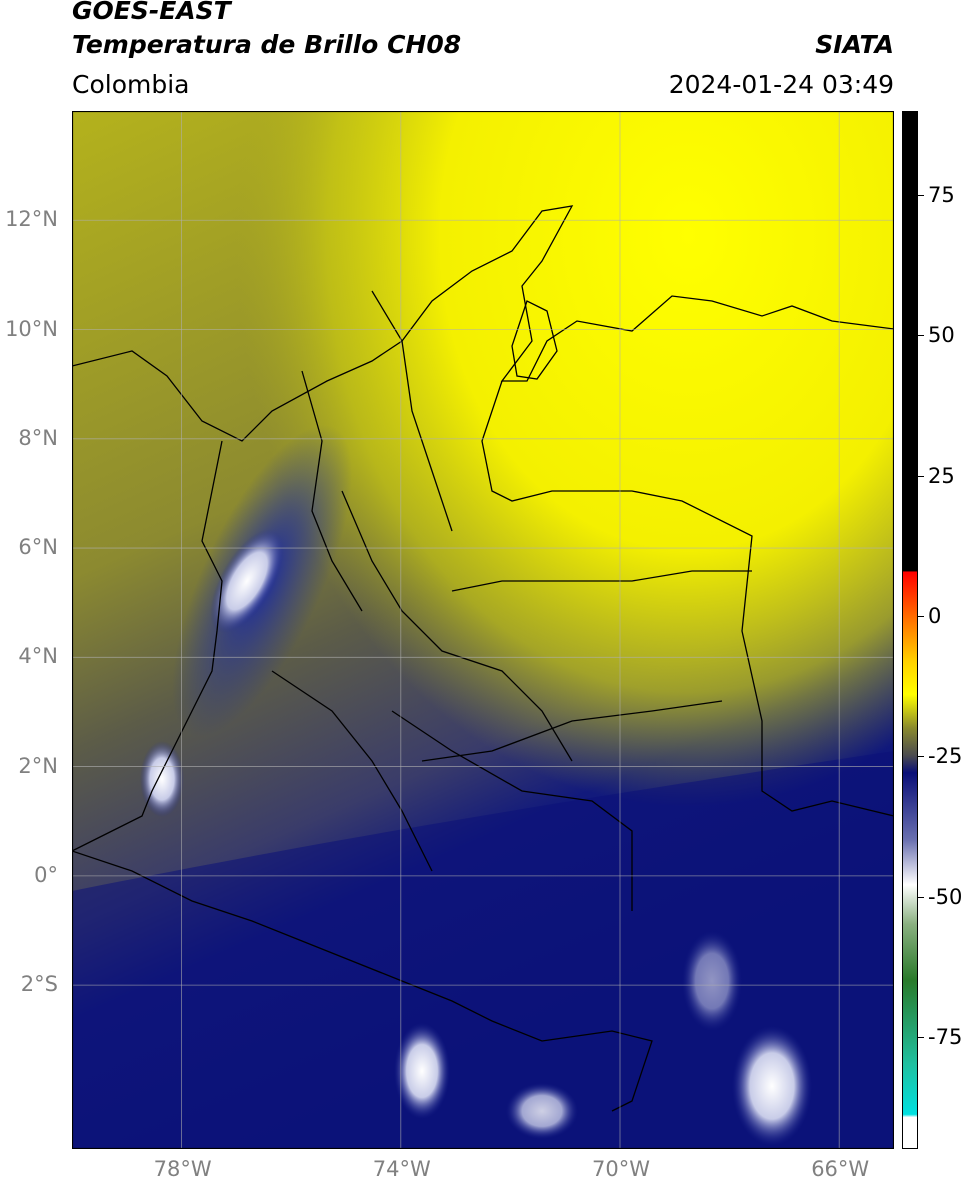 Image resolution: width=966 pixels, height=1190 pixels. I want to click on lon-tick-label: 74°W, so click(401, 1169).